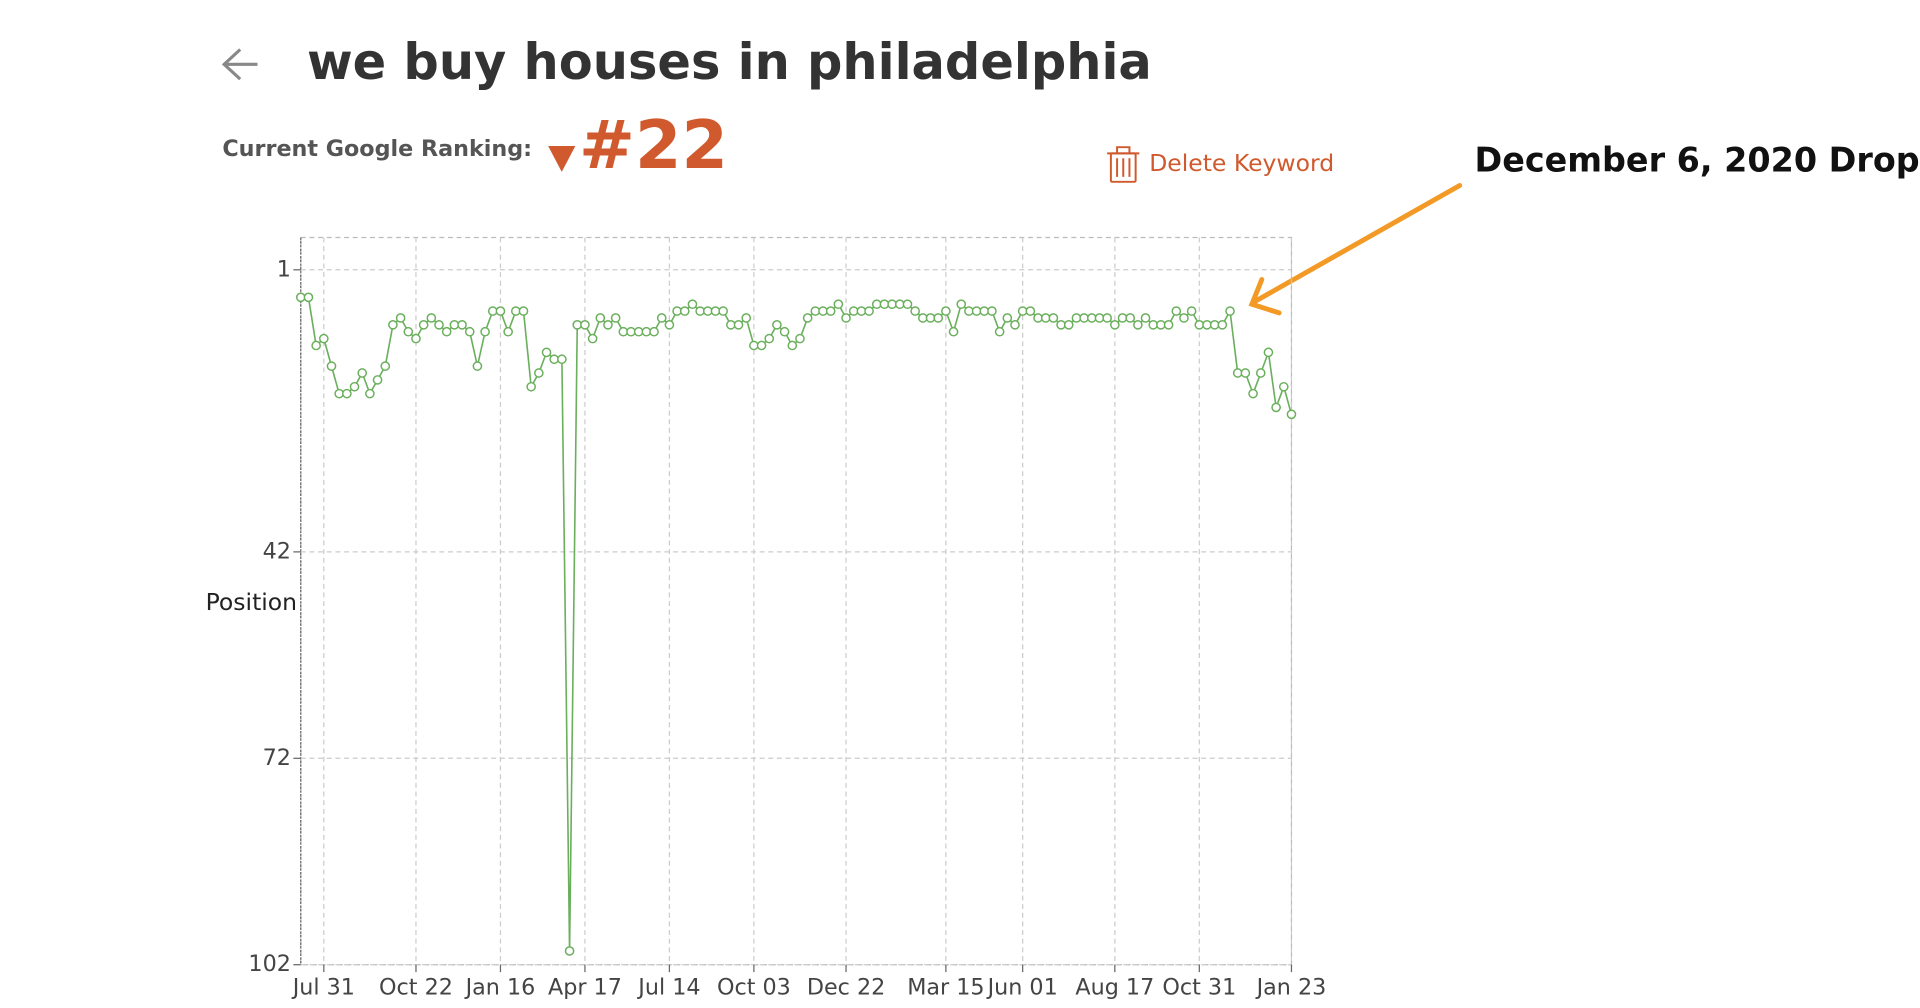 The height and width of the screenshot is (1008, 1920). I want to click on ranking-value: #22, so click(653, 145).